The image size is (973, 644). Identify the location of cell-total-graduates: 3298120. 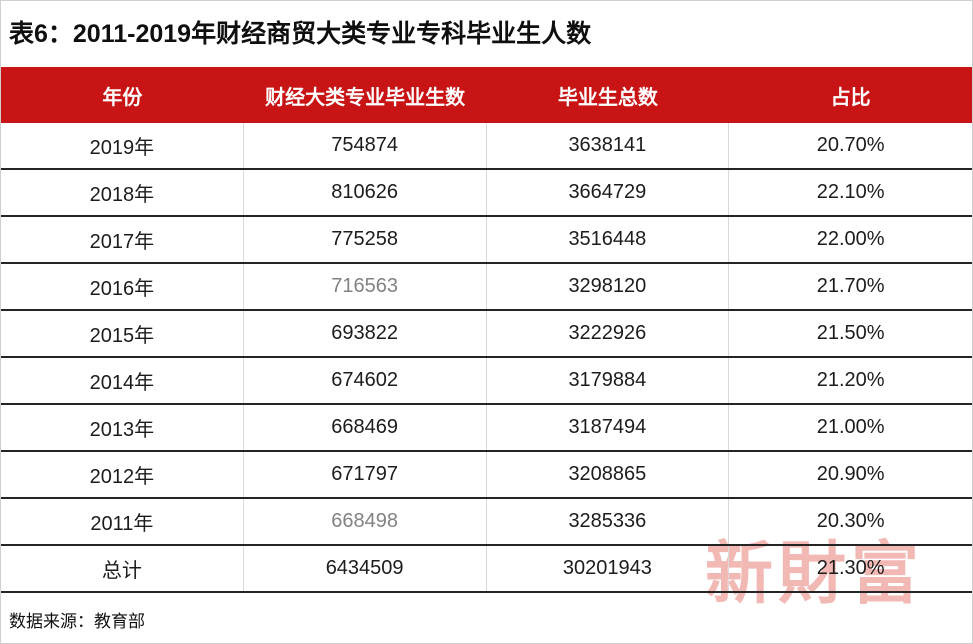
(608, 286).